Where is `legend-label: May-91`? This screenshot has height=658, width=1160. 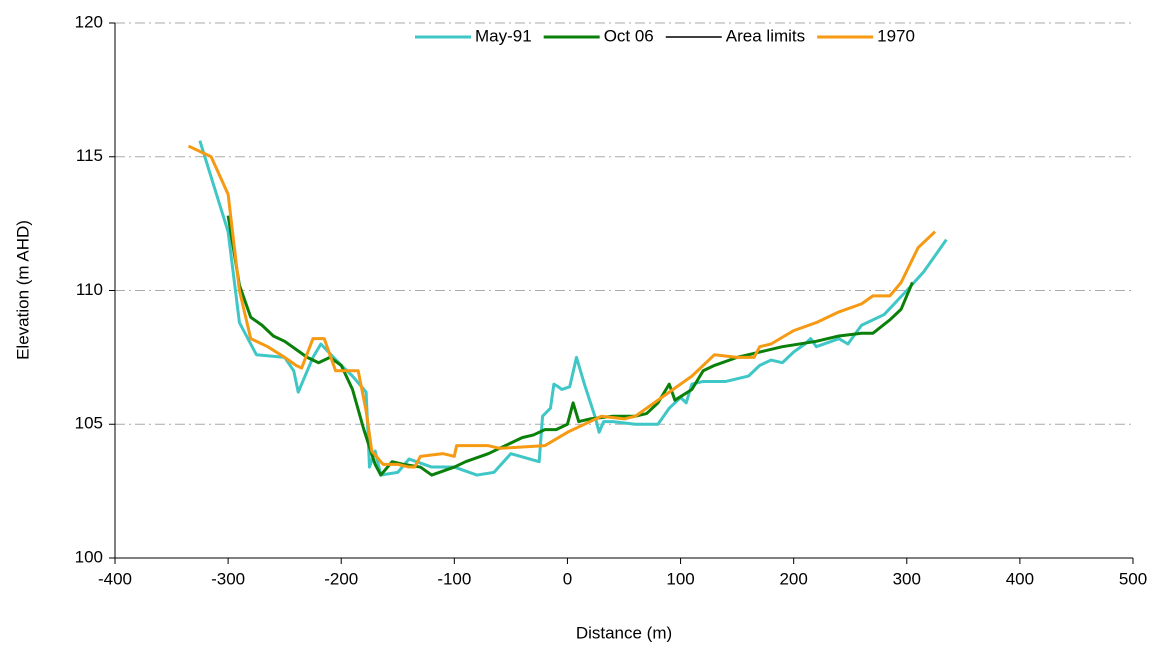 legend-label: May-91 is located at coordinates (503, 35).